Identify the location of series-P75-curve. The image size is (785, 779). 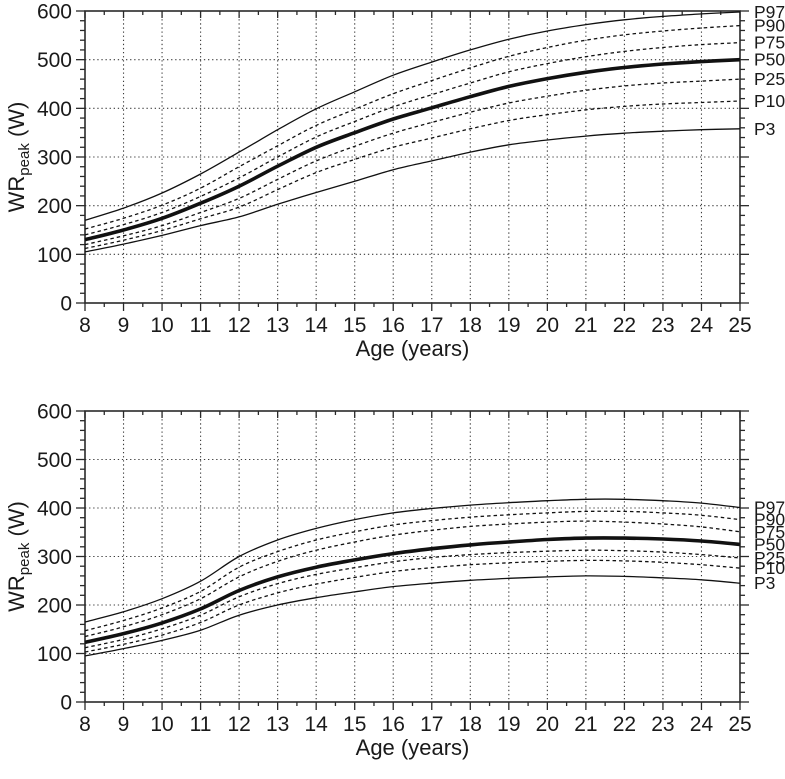
(412, 579).